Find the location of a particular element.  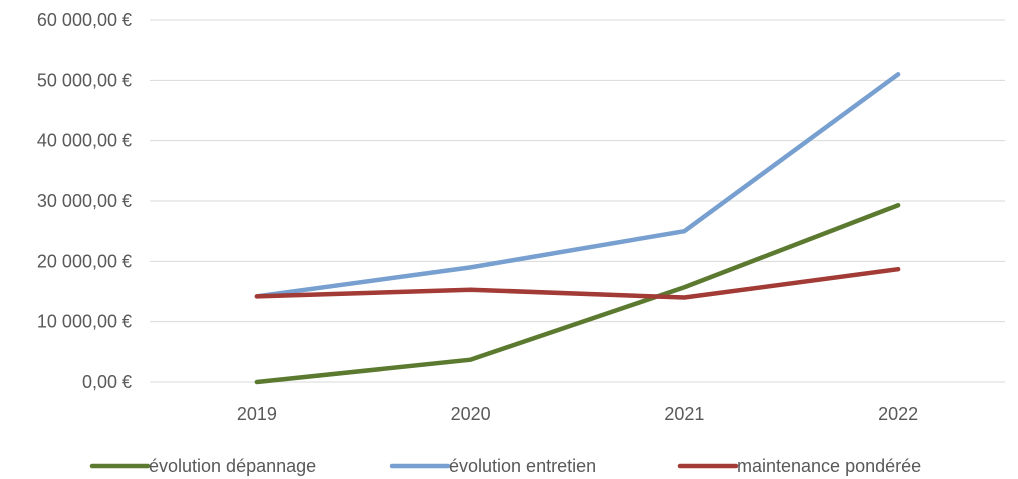

y-tick-label: 40 000,00 € is located at coordinates (84, 141).